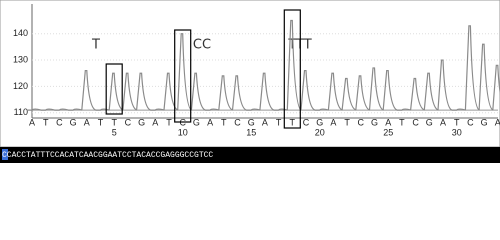  I want to click on annotation: T, so click(95, 45).